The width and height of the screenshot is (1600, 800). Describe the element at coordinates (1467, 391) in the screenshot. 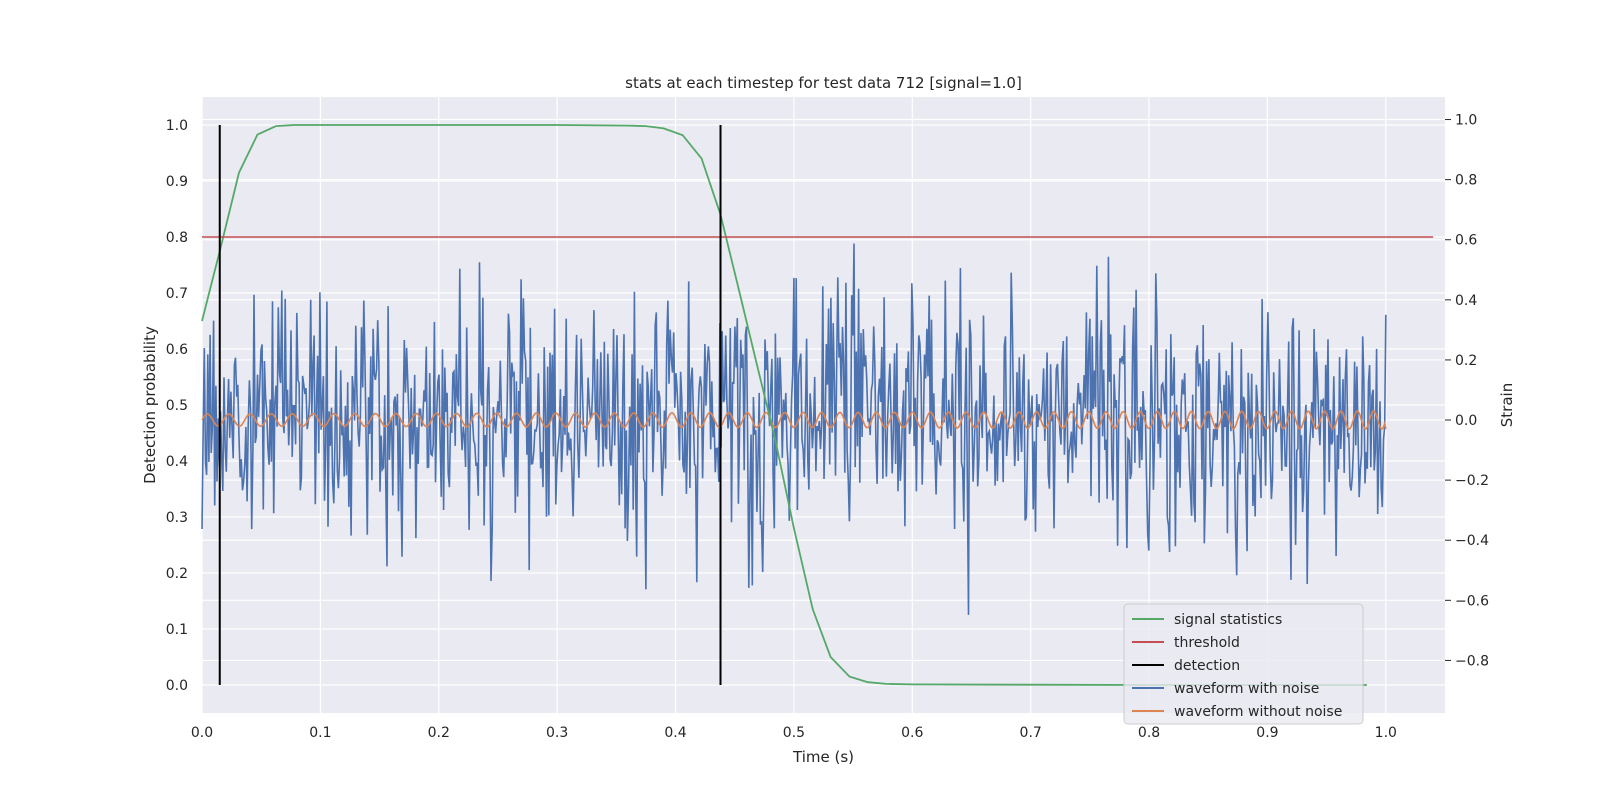

I see `y-axis-right: −0.8 −0.6 −0.4 −0.2 0.0 0.2 0.4 0.6 0.8 1.0` at that location.